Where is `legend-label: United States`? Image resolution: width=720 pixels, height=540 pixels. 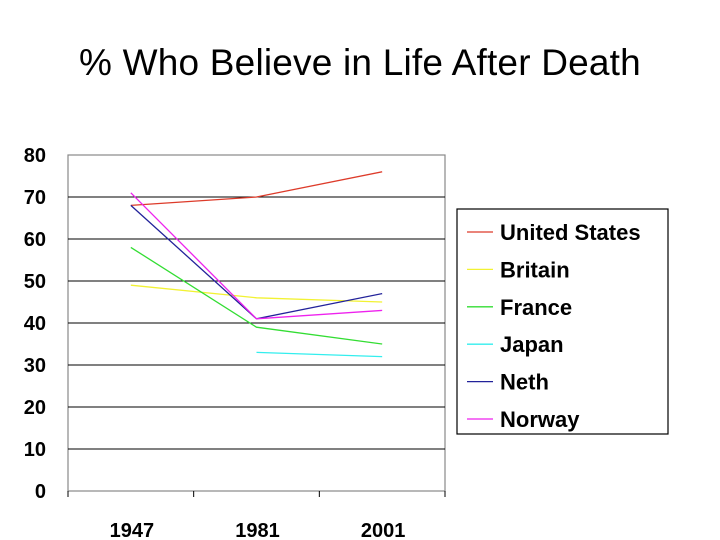 legend-label: United States is located at coordinates (570, 232).